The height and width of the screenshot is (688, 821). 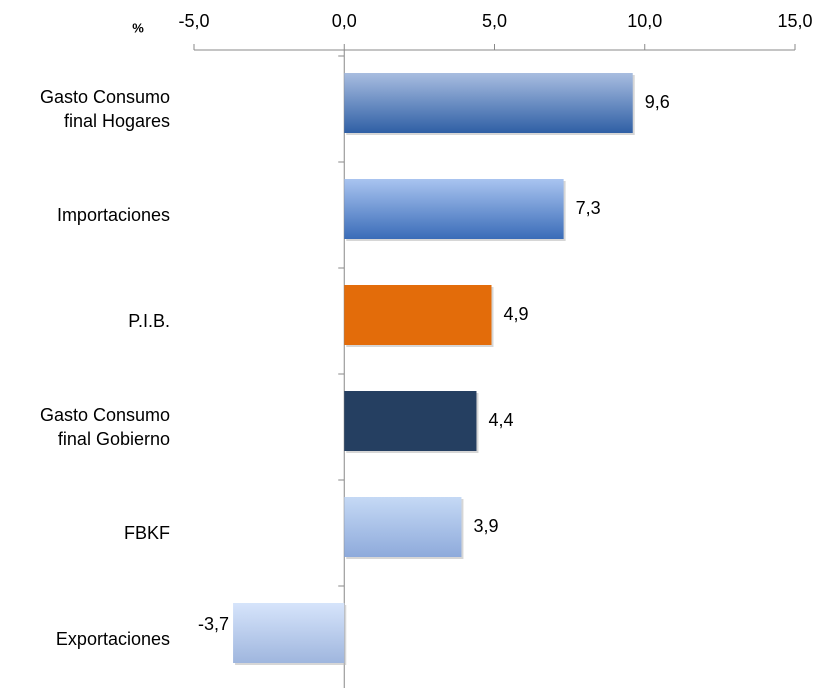 I want to click on category-label: Gasto Consumo final Hogares, so click(x=104, y=109).